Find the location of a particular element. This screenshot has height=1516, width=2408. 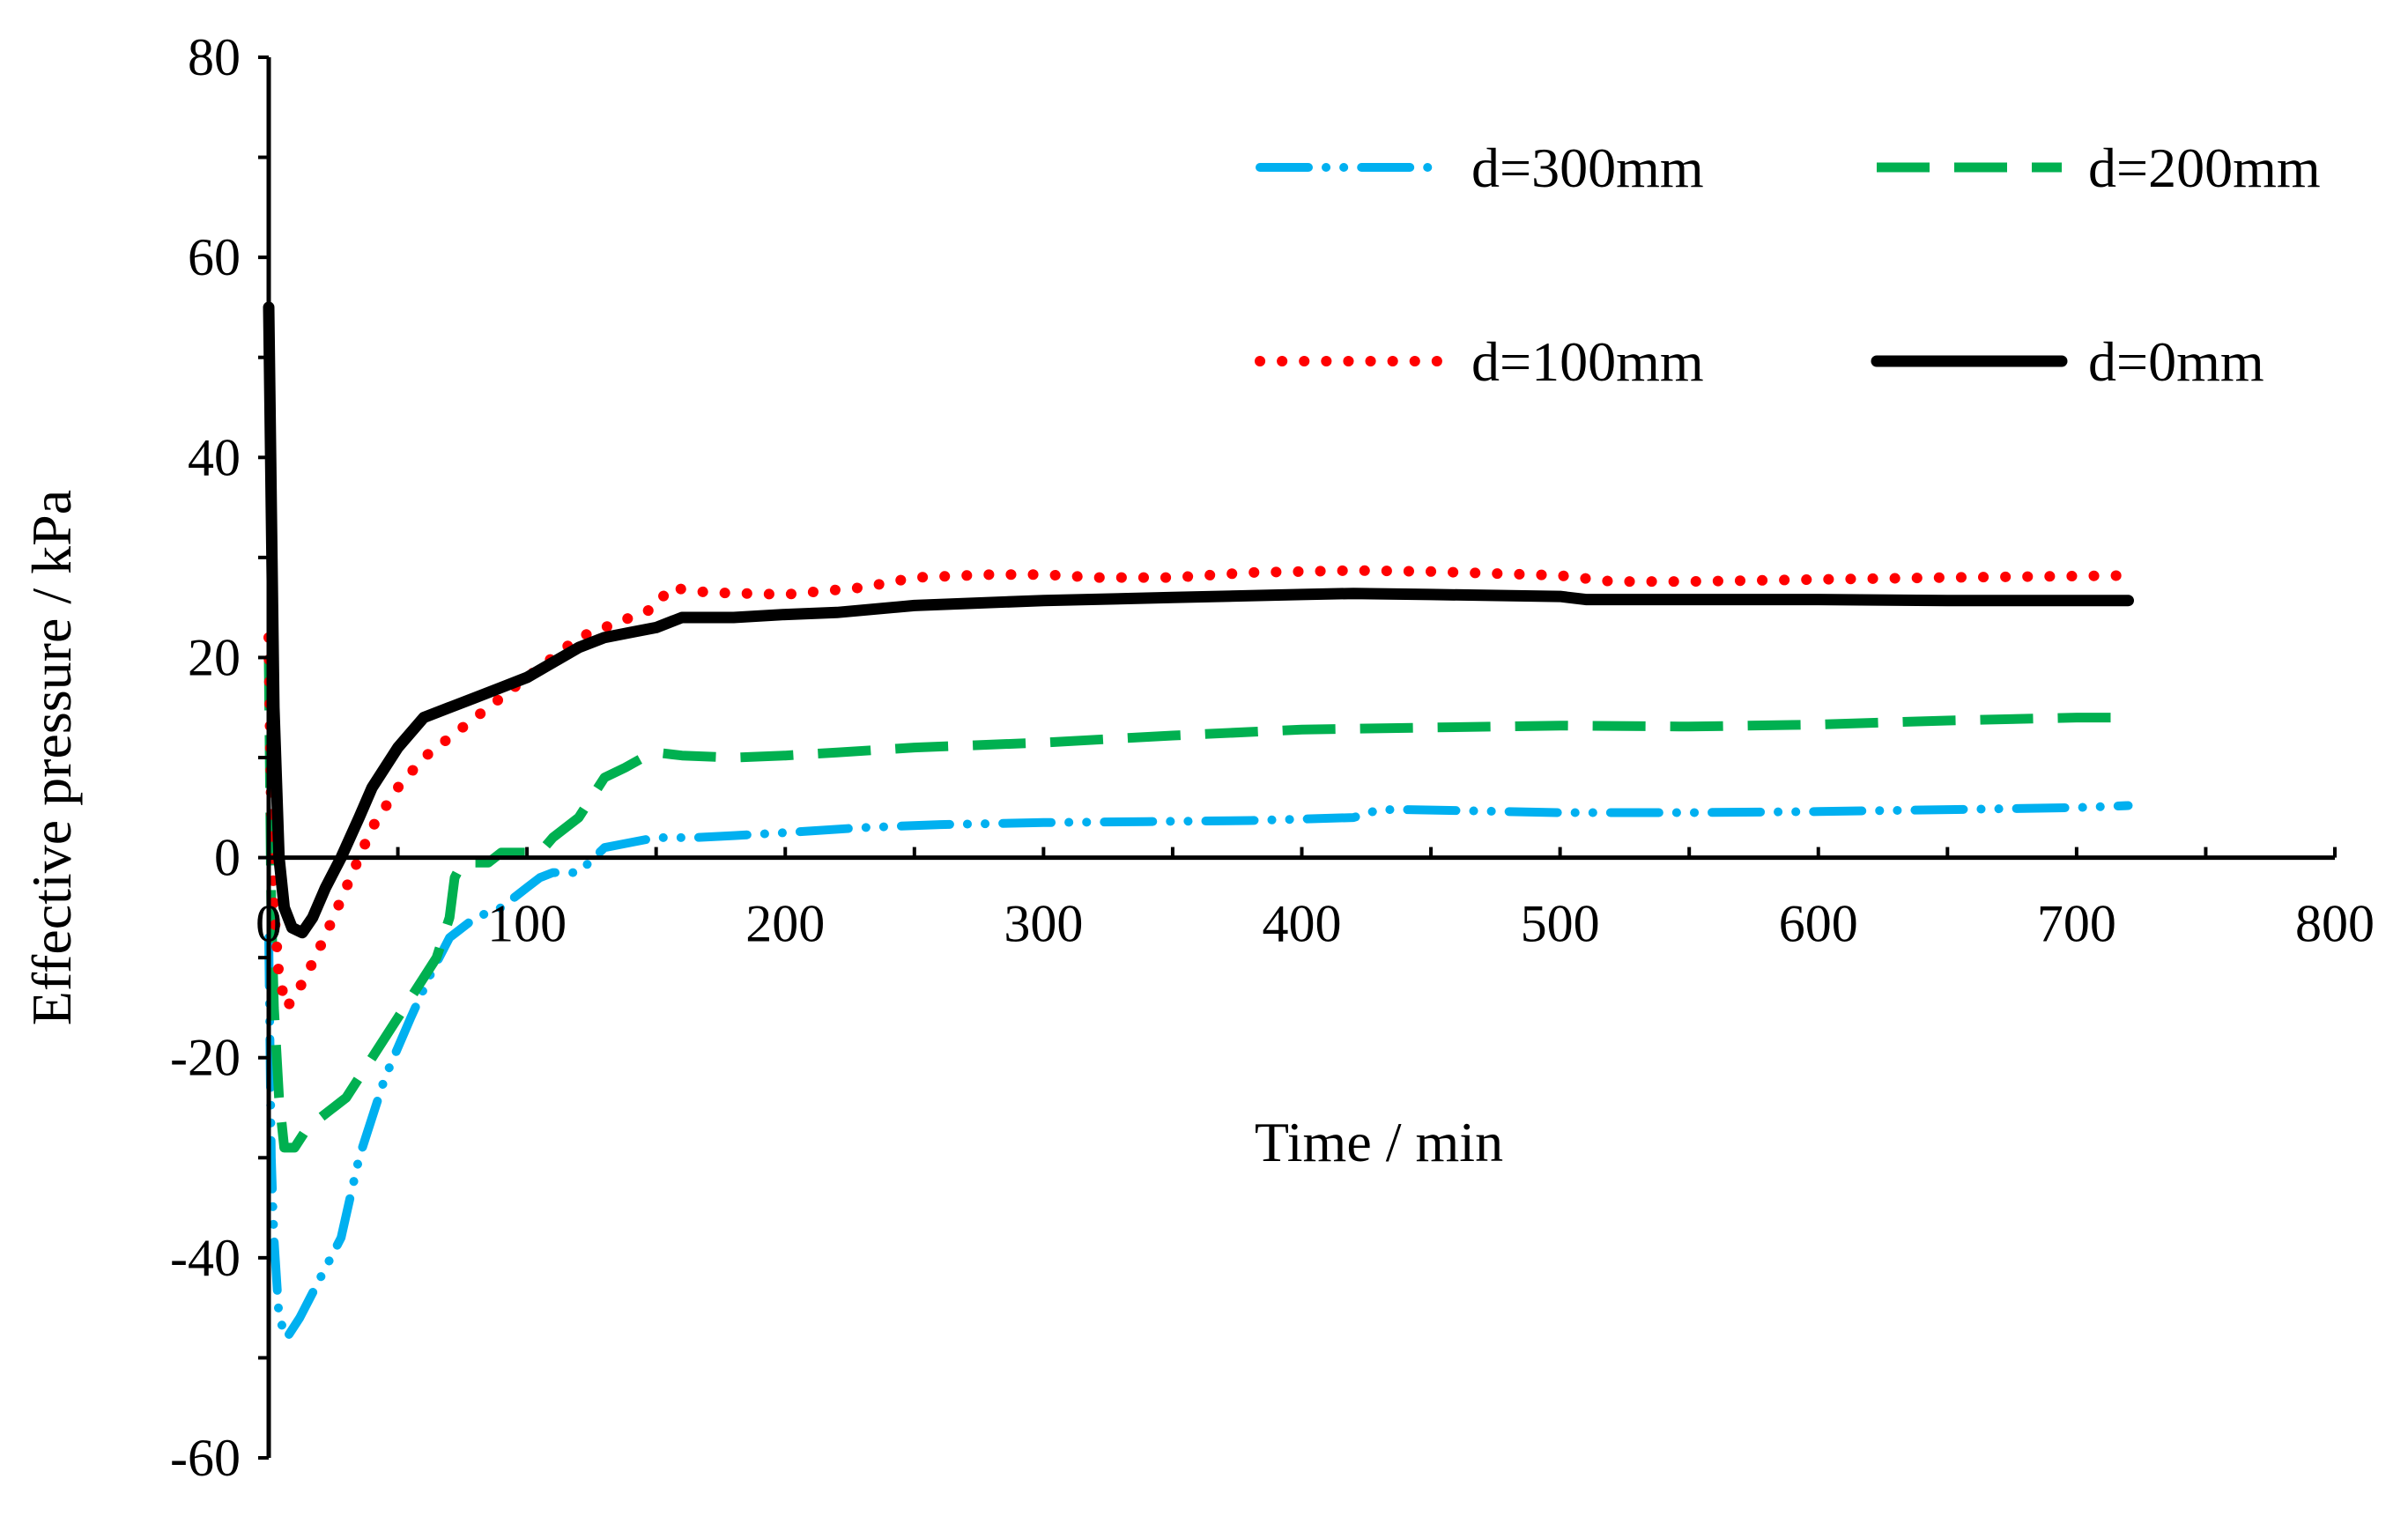

y-tick-label: -40 is located at coordinates (205, 1258).